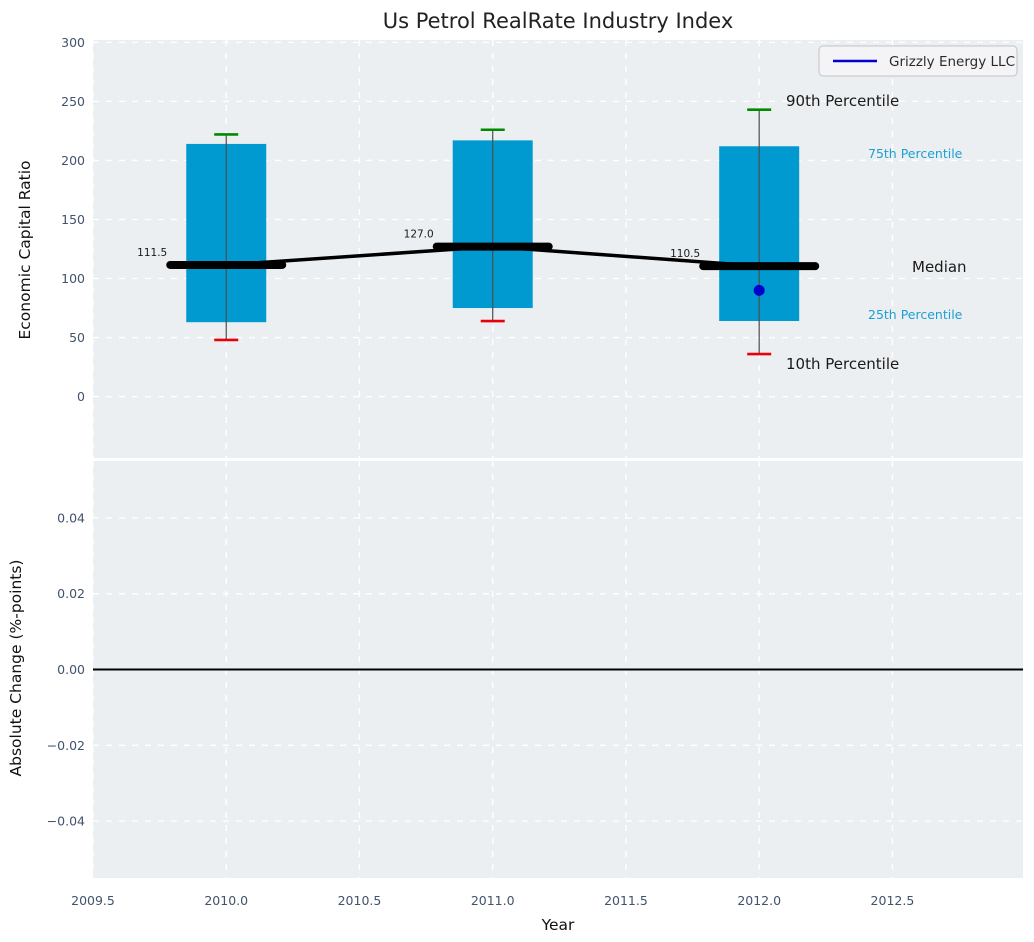  I want to click on percentile-annotation: 90th Percentile, so click(842, 101).